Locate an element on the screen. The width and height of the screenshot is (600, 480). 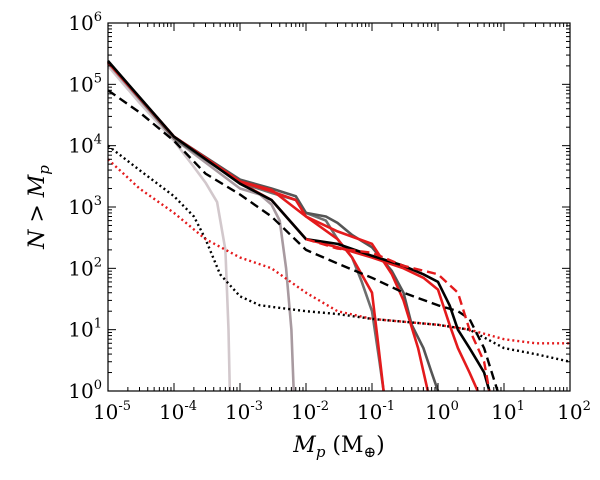
x-tick-label: 10¹ is located at coordinates (508, 411).